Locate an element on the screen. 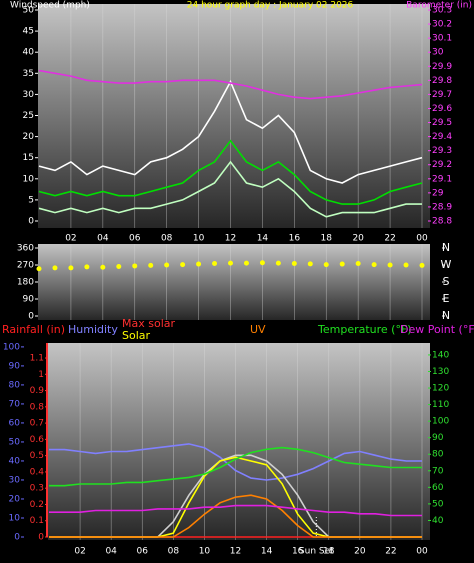 The width and height of the screenshot is (474, 563). y-tick-label: 30.3 is located at coordinates (442, 11).